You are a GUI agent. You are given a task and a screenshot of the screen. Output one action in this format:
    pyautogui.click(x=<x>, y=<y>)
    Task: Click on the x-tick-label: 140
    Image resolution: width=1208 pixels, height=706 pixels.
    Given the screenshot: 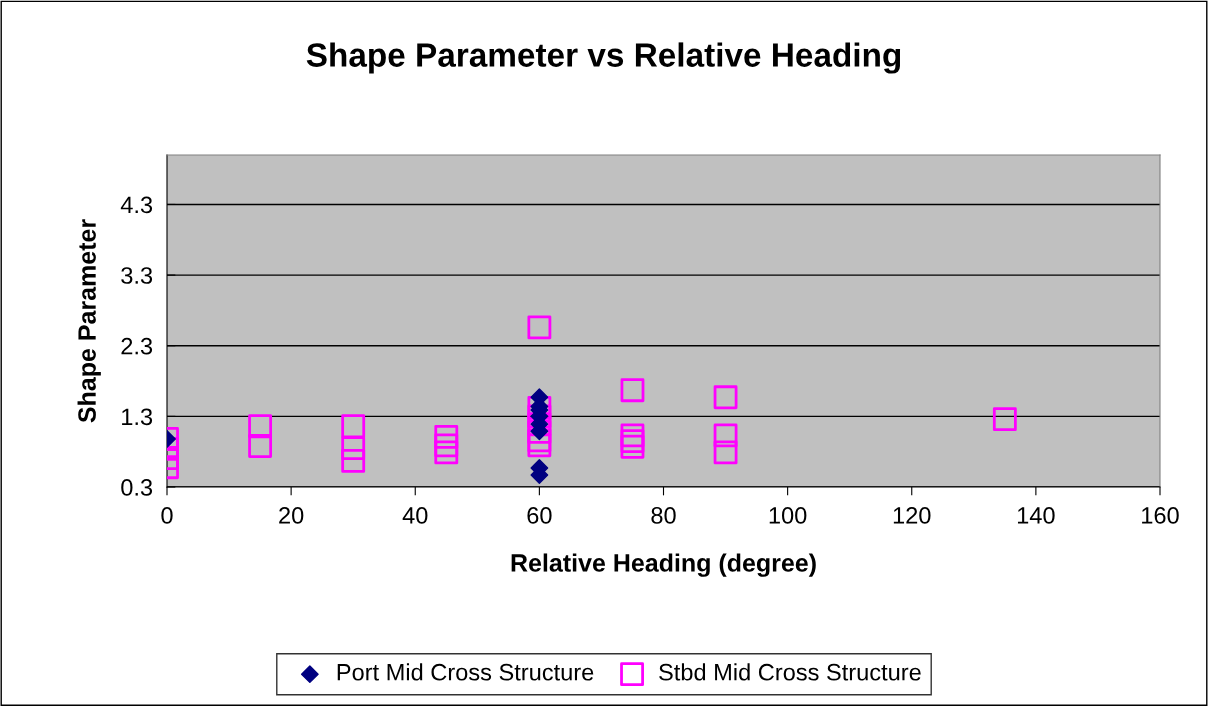 What is the action you would take?
    pyautogui.click(x=1036, y=515)
    